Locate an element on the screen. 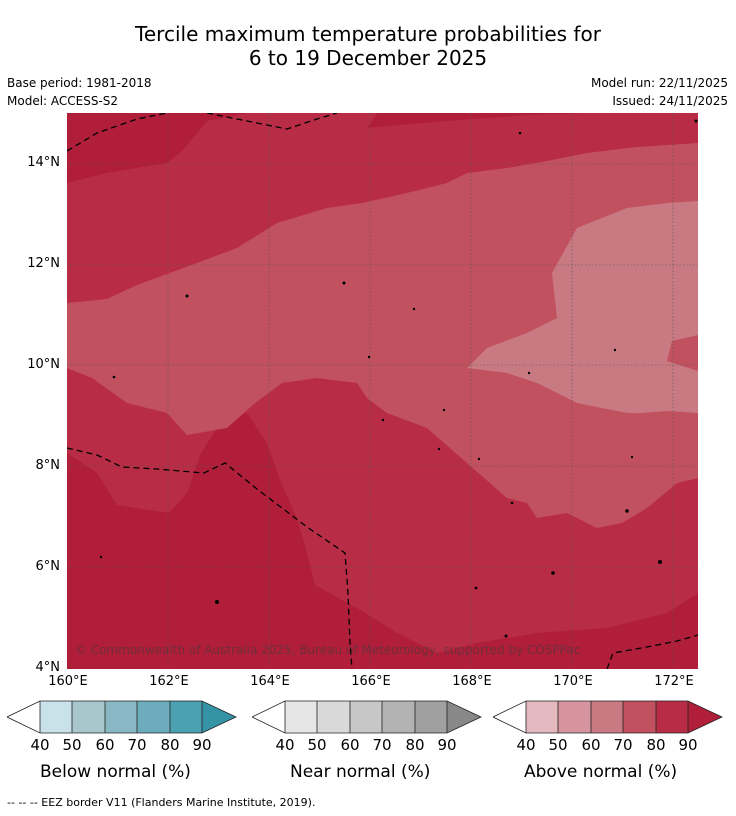 The height and width of the screenshot is (816, 736). lat-label-4: 4°N is located at coordinates (48, 667).